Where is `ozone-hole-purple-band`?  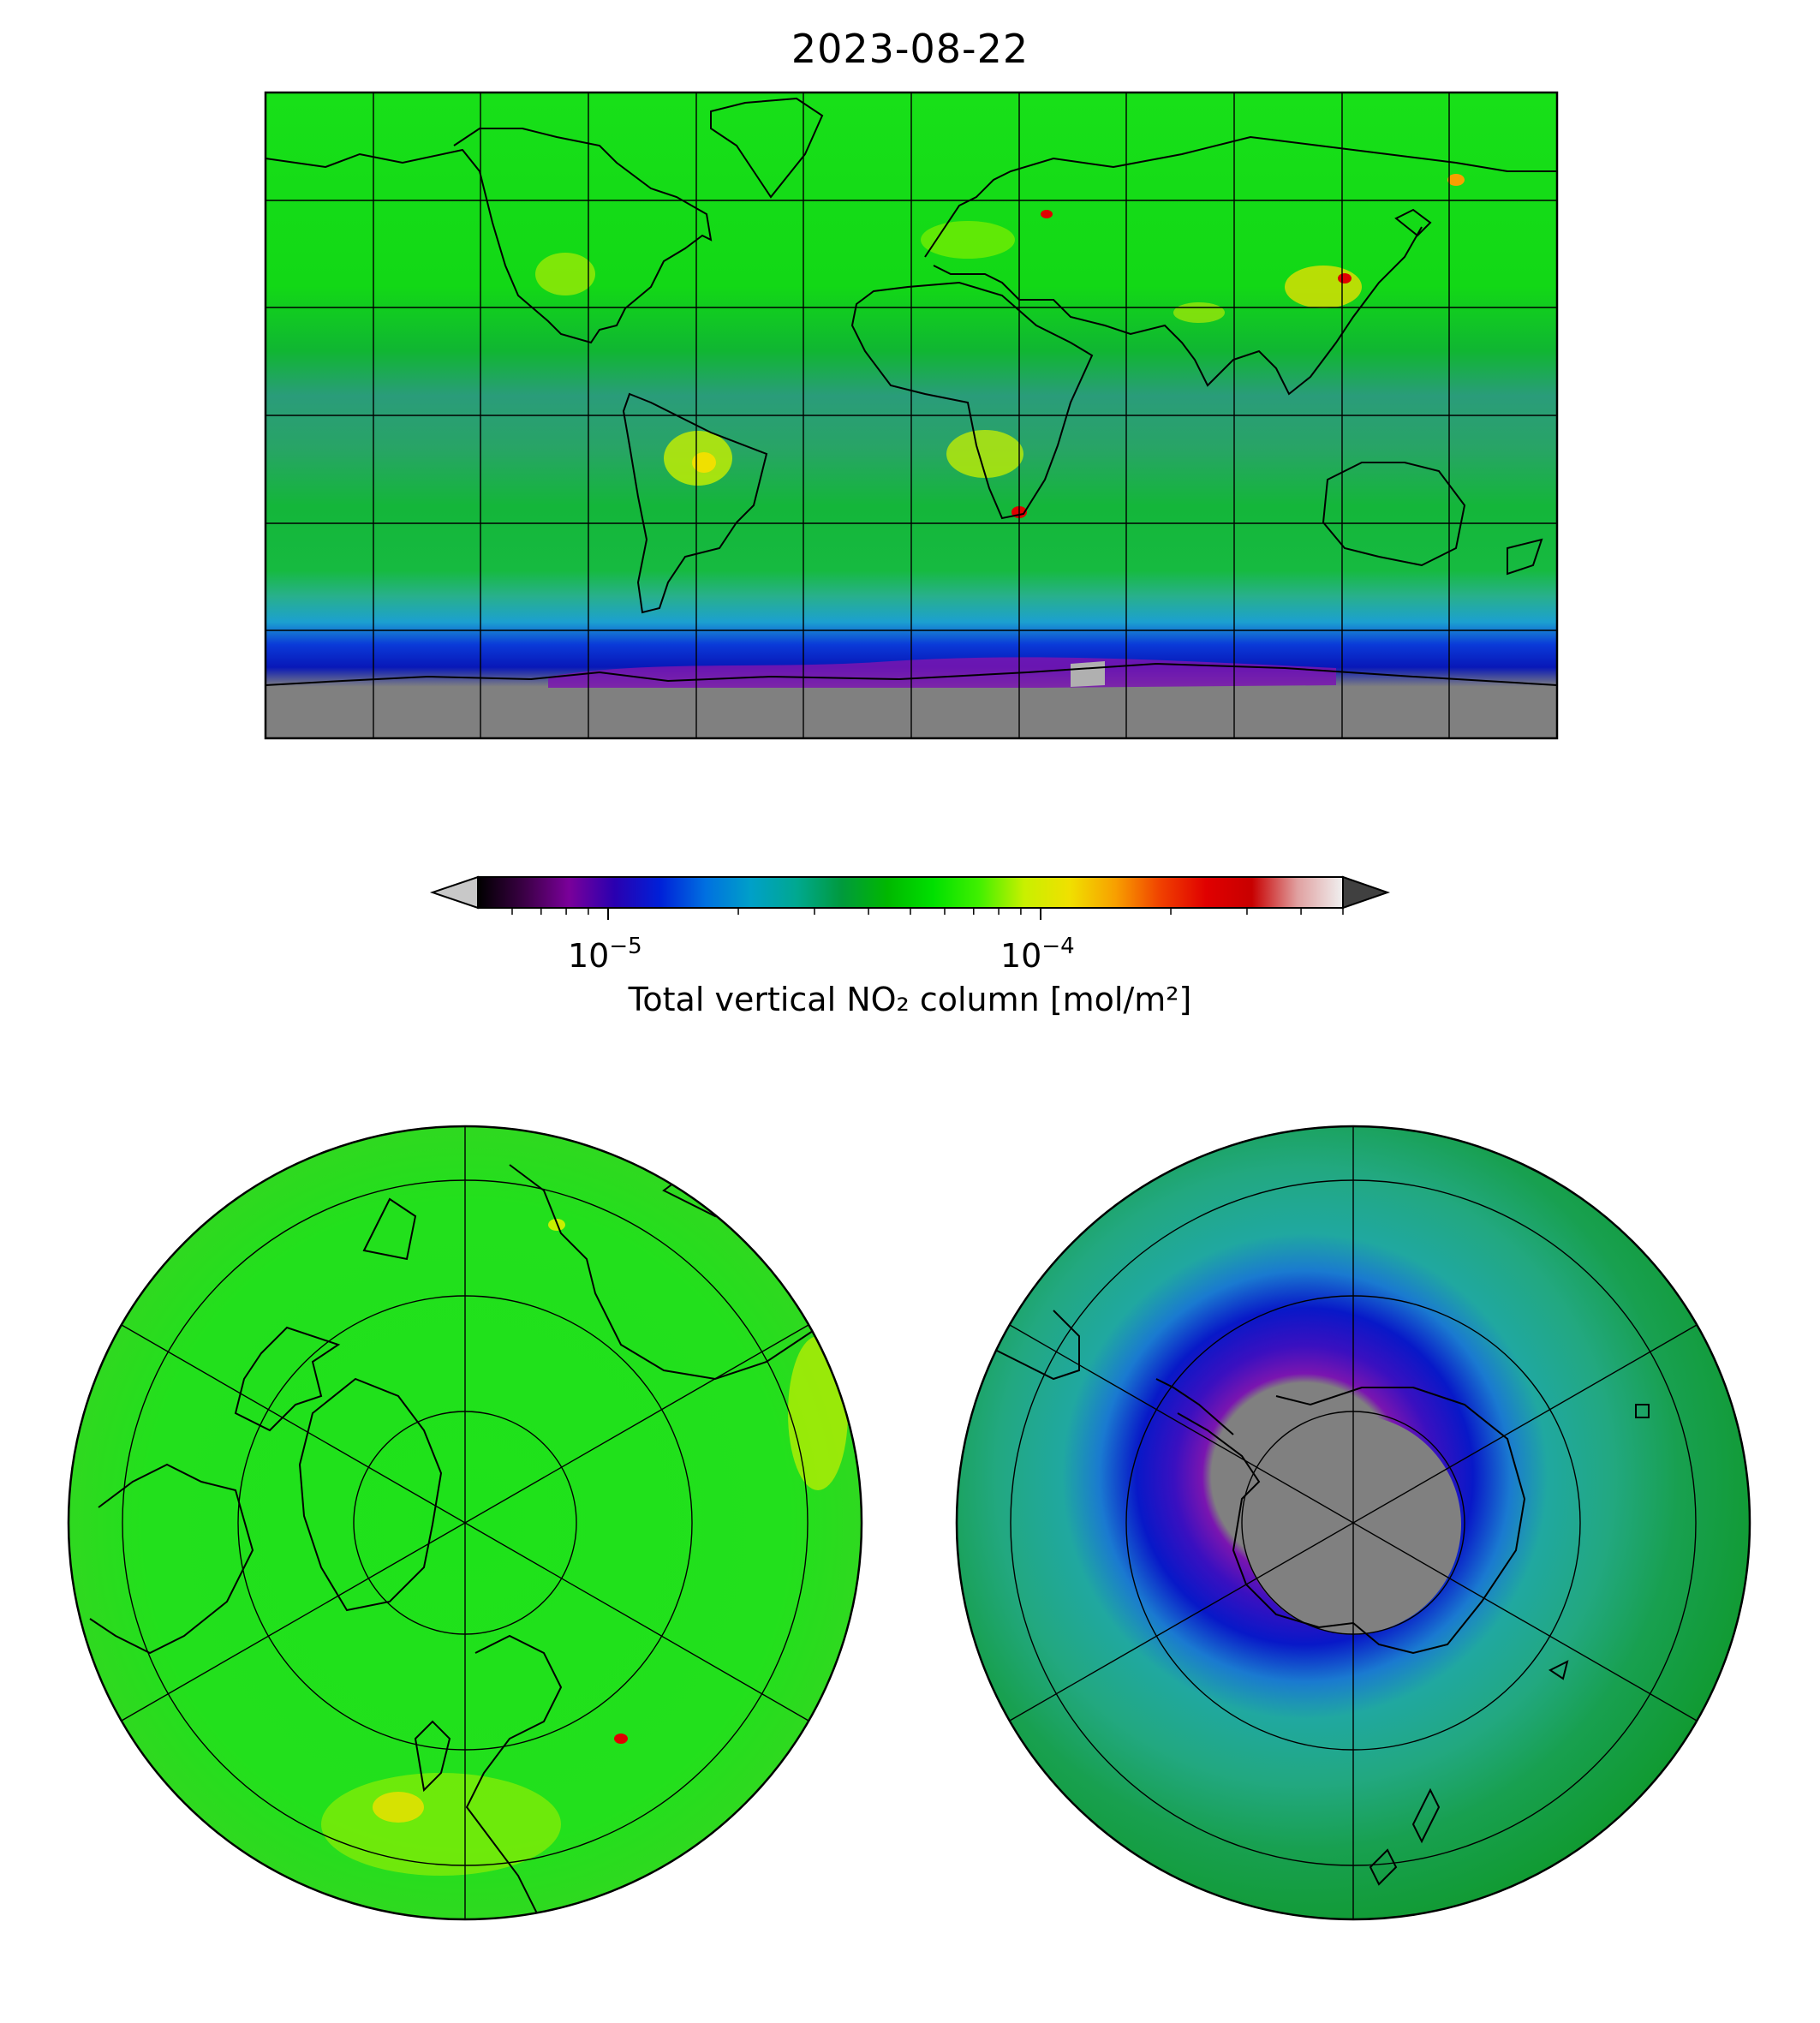
ozone-hole-purple-band is located at coordinates (942, 674).